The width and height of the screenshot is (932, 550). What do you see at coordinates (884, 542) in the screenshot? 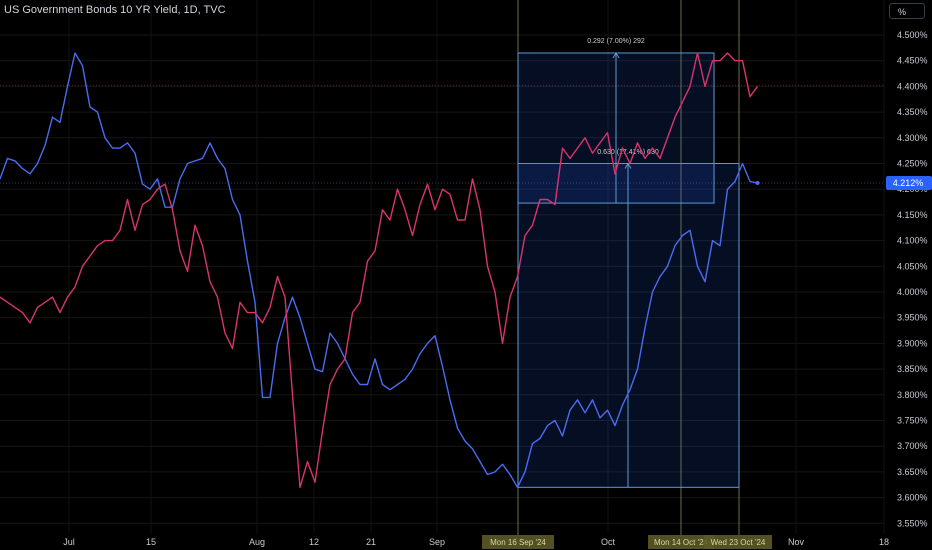
I see `x-tick-label: 18` at bounding box center [884, 542].